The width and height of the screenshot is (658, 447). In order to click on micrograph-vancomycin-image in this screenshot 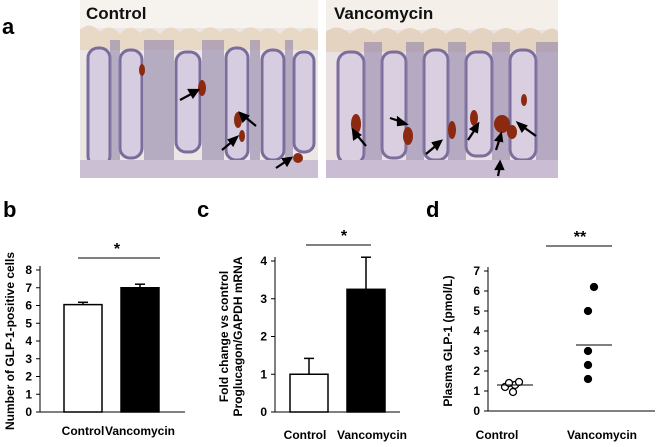, I will do `click(442, 89)`.